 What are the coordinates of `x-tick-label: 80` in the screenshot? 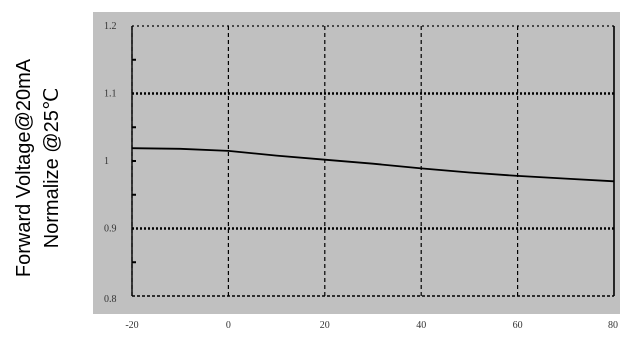 It's located at (613, 325).